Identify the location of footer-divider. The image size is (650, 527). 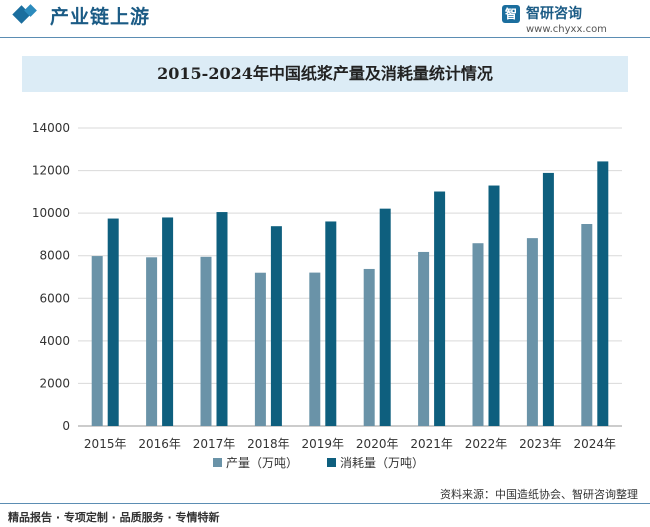
(325, 503).